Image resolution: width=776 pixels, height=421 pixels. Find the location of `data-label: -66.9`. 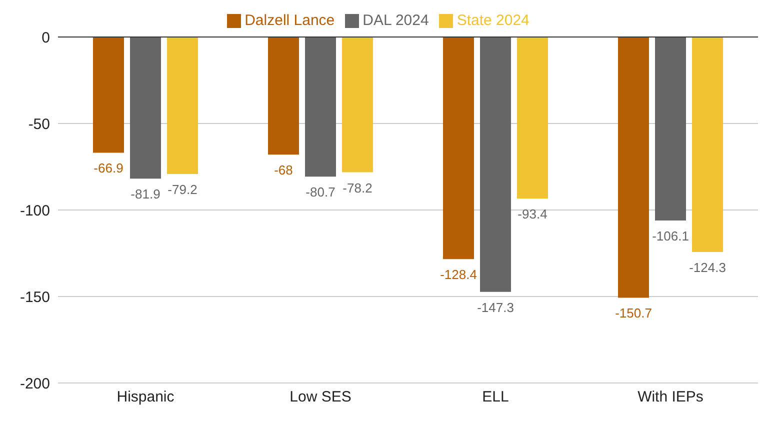

data-label: -66.9 is located at coordinates (109, 168).